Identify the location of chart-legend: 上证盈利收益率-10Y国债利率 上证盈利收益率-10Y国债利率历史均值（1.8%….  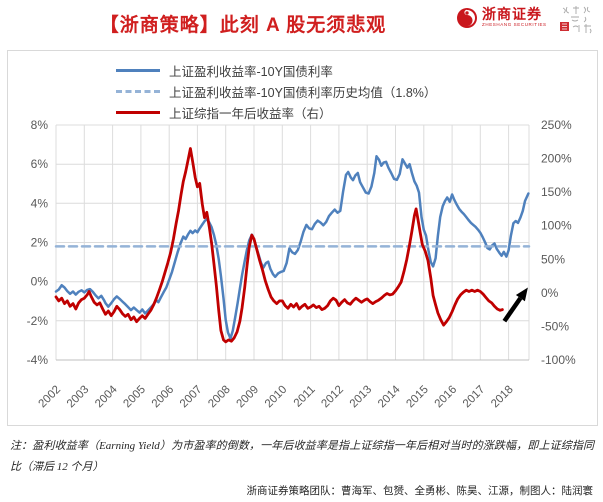
(276, 91).